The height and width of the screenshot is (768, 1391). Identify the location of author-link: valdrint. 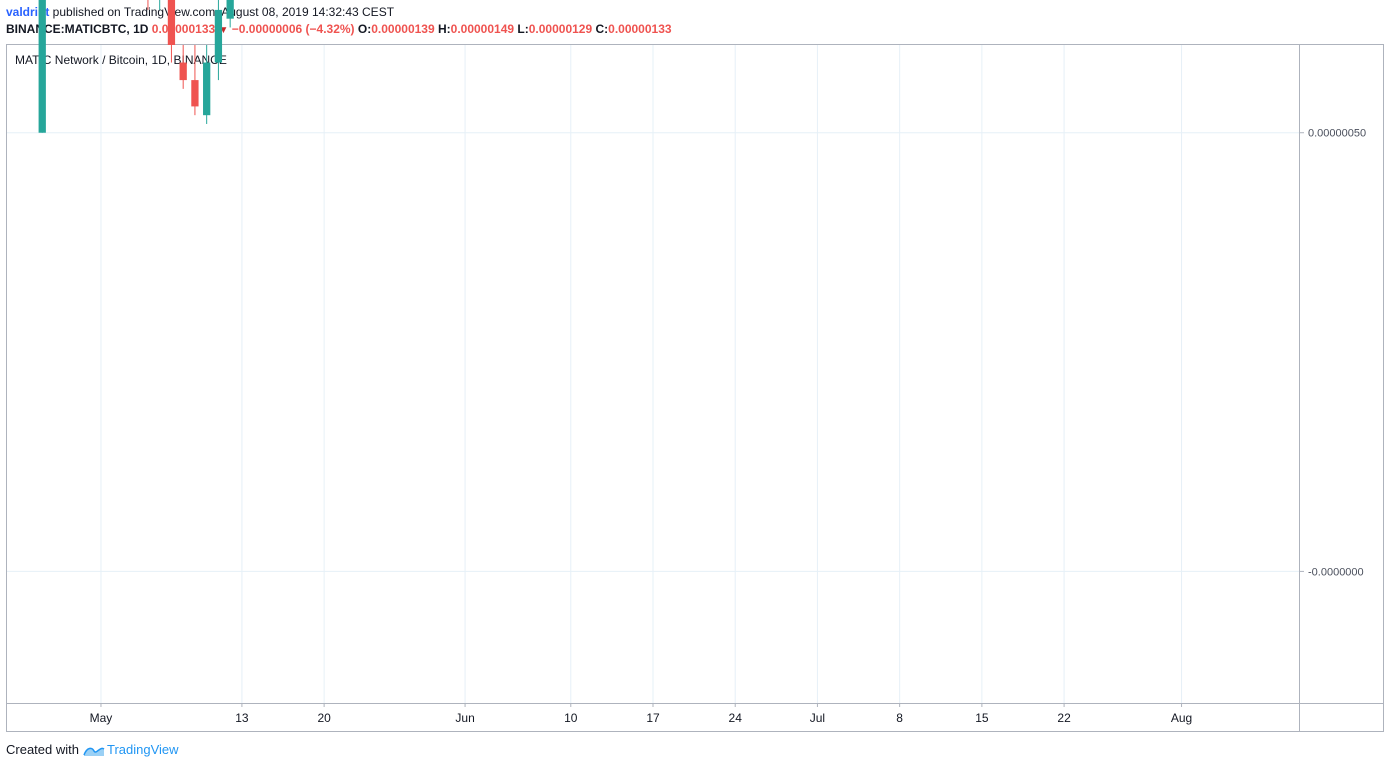
(28, 12).